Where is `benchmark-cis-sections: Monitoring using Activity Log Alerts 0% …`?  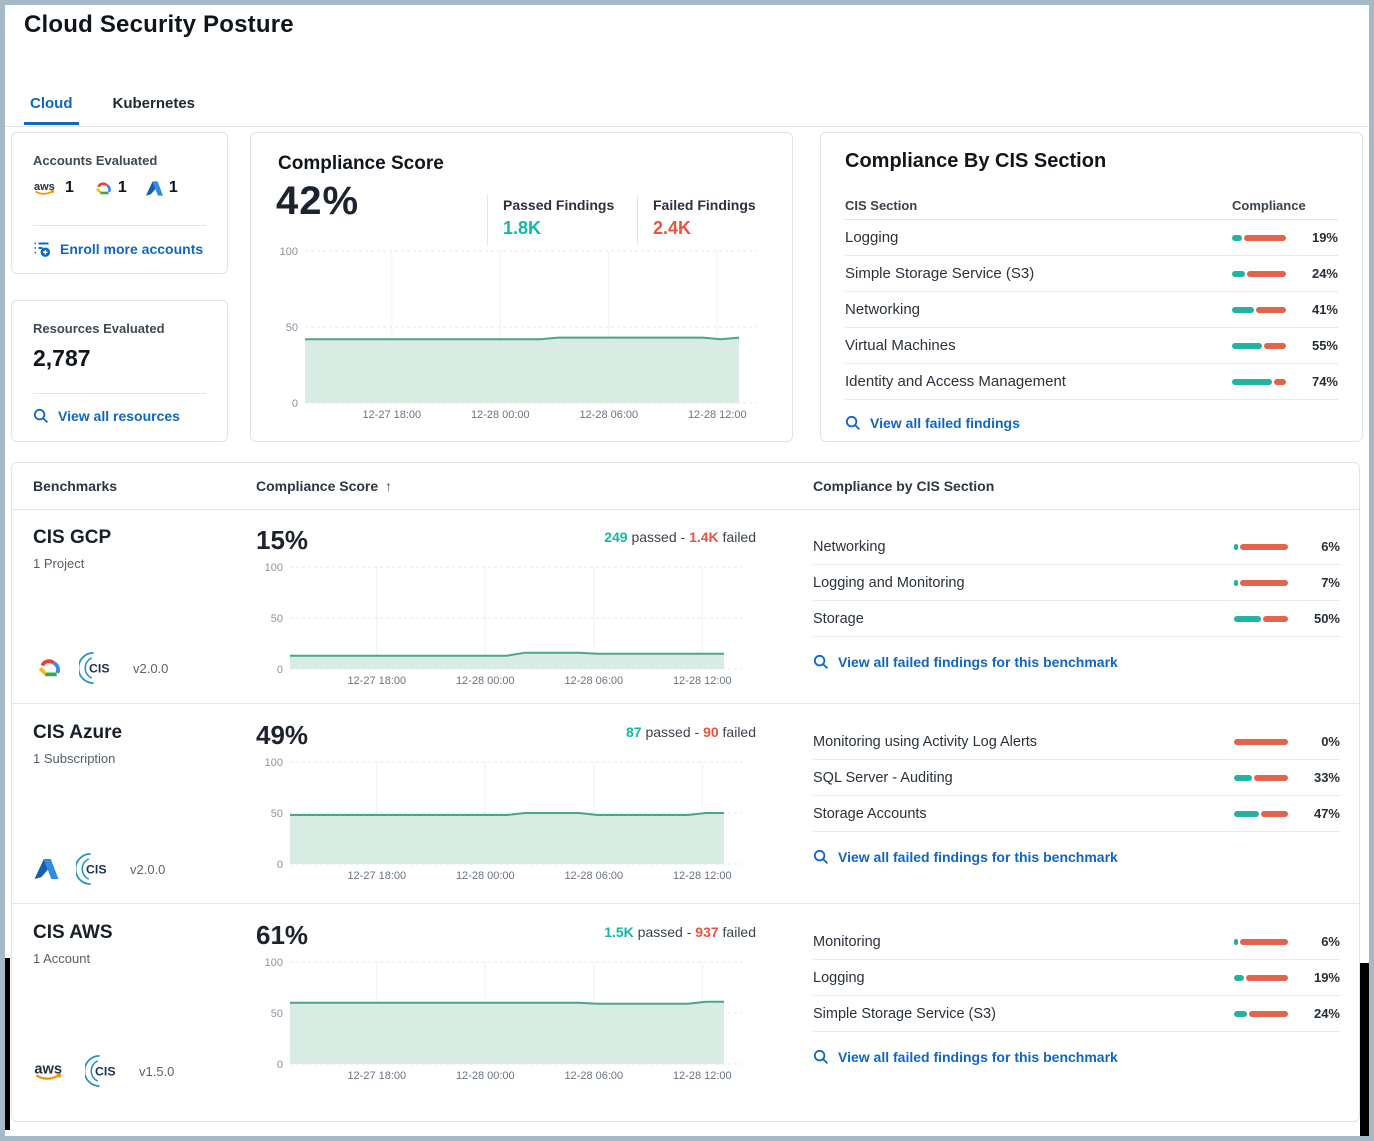 benchmark-cis-sections: Monitoring using Activity Log Alerts 0% … is located at coordinates (1076, 797).